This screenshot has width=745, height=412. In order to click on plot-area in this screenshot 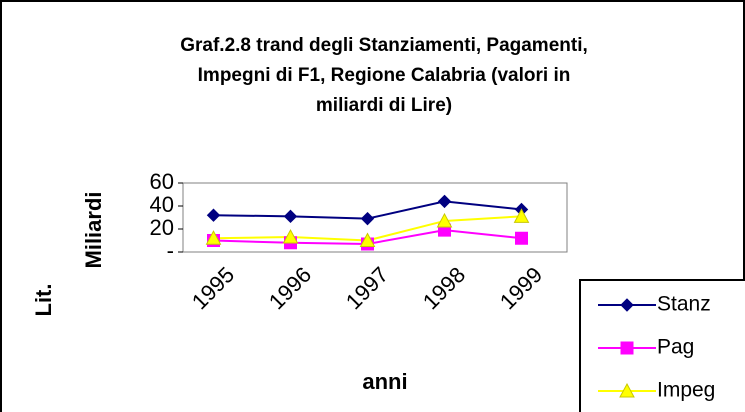, I will do `click(375, 217)`.